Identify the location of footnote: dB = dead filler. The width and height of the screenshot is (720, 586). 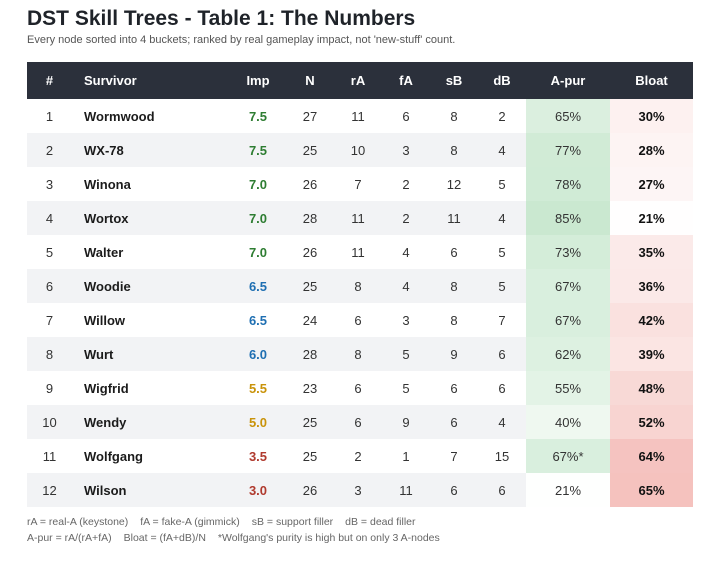
(380, 522).